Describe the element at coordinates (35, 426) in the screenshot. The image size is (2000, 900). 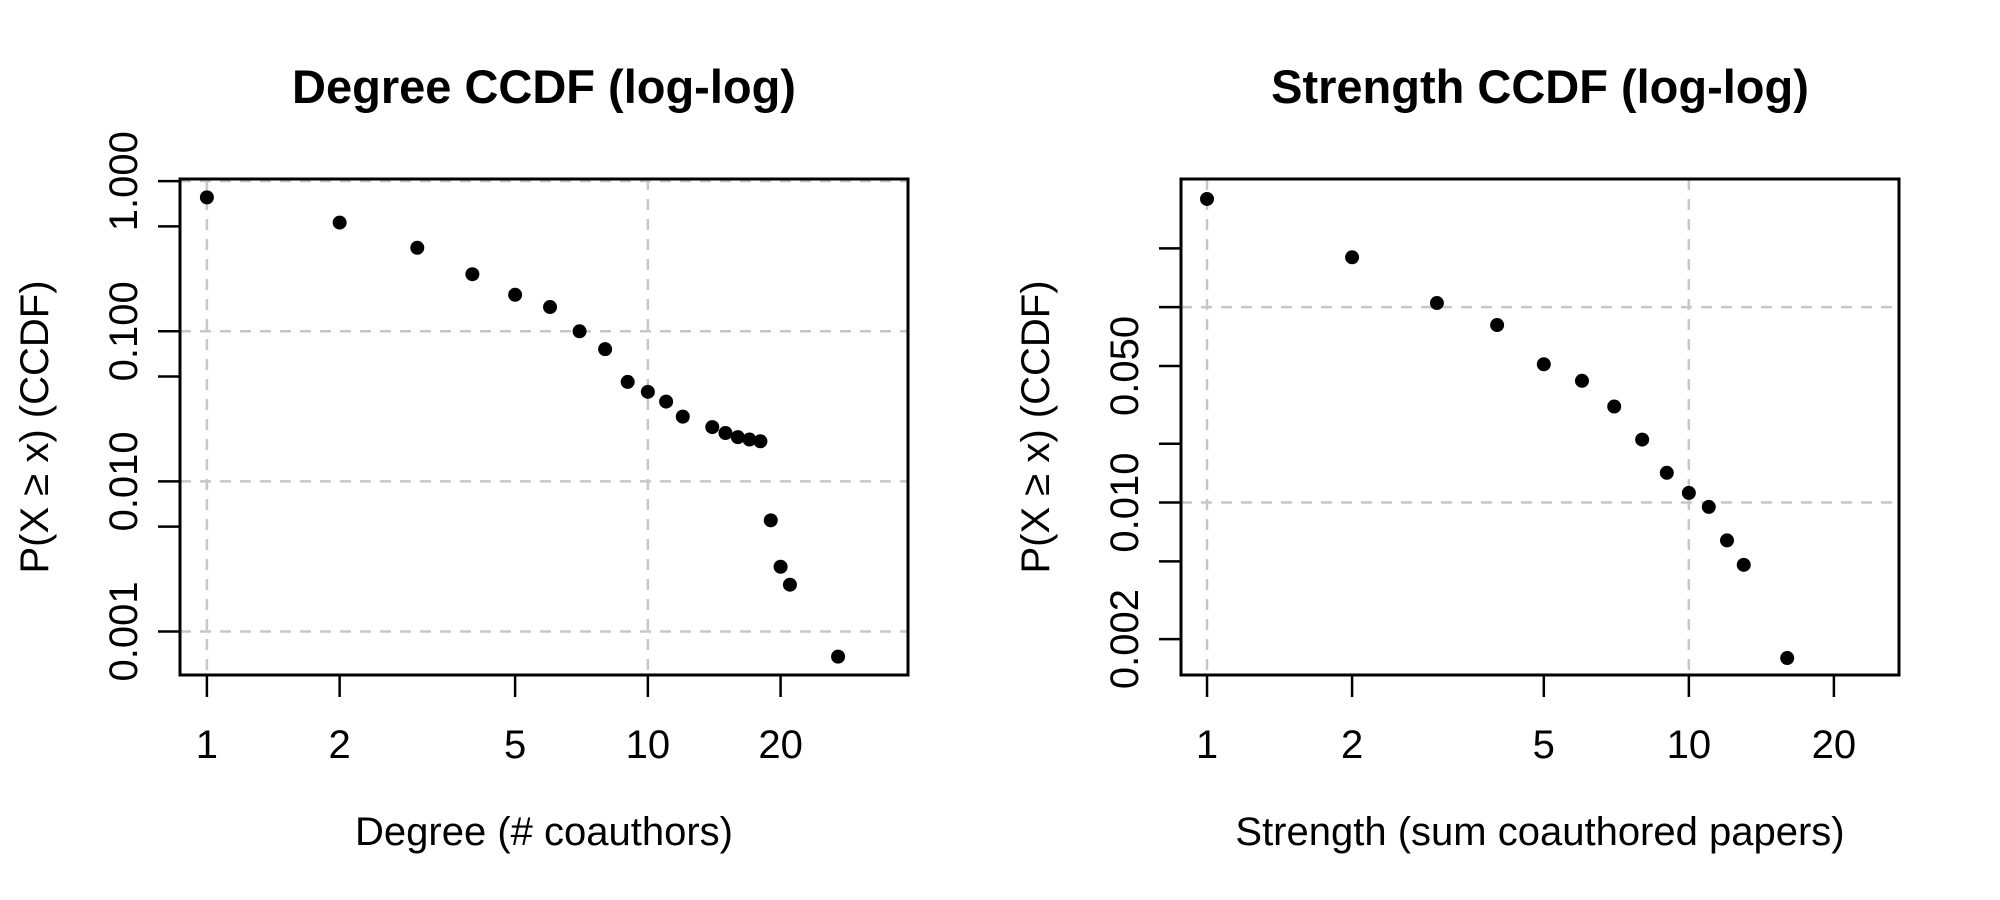
I see `degree-y-axis-label: P(X ≥ x) (CCDF)` at that location.